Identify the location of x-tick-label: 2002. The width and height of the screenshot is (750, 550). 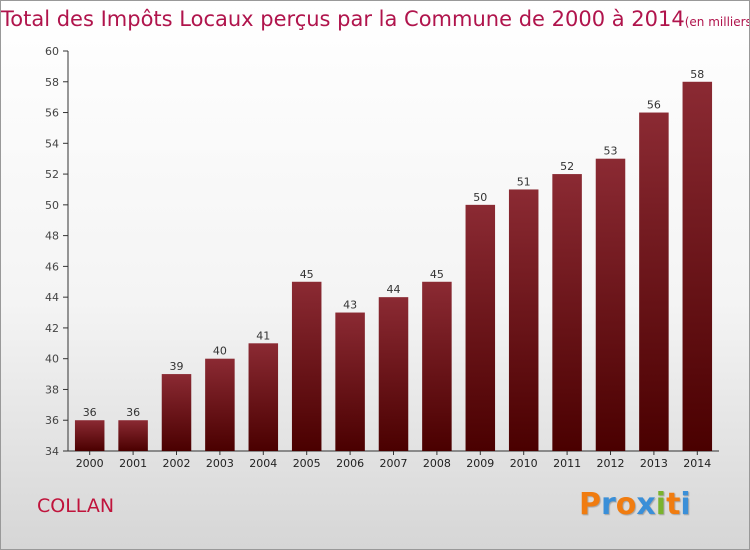
(177, 463).